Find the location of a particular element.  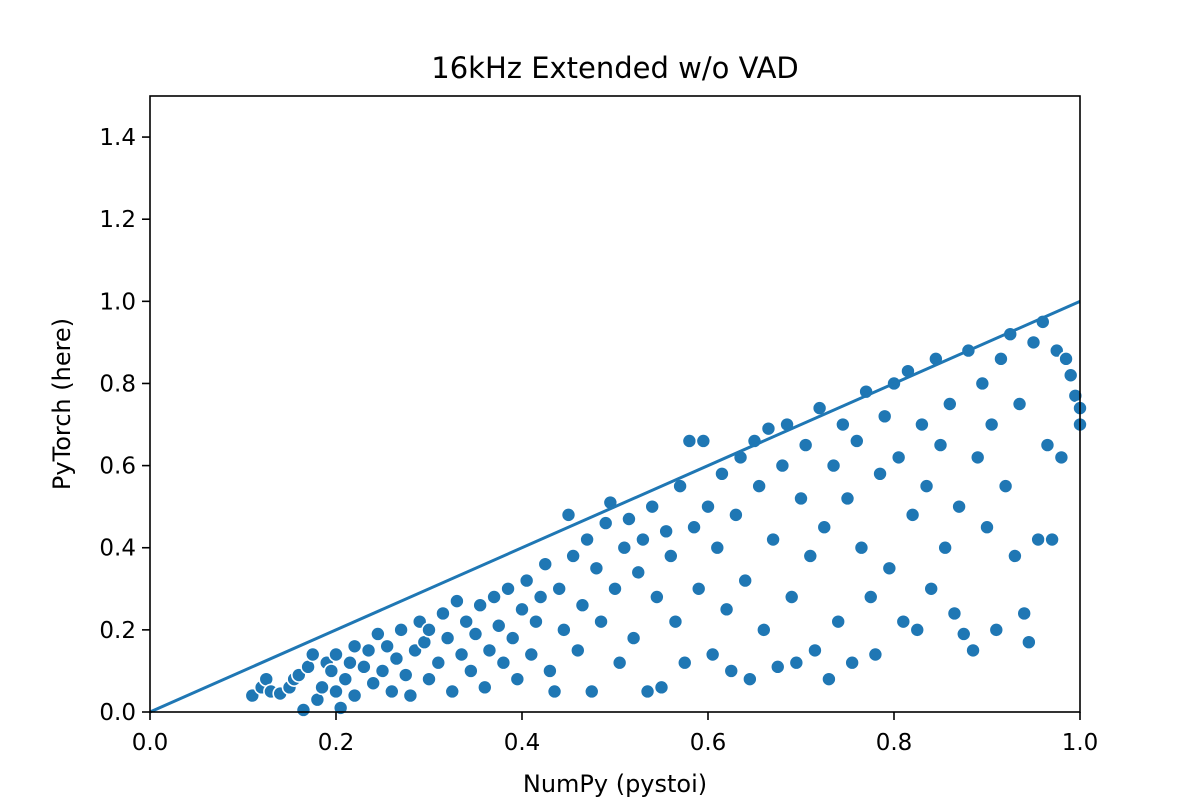

y-axis-ticks: 0.0 0.2 0.4 0.6 0.8 1.0 1.2 1.4 is located at coordinates (124, 425).